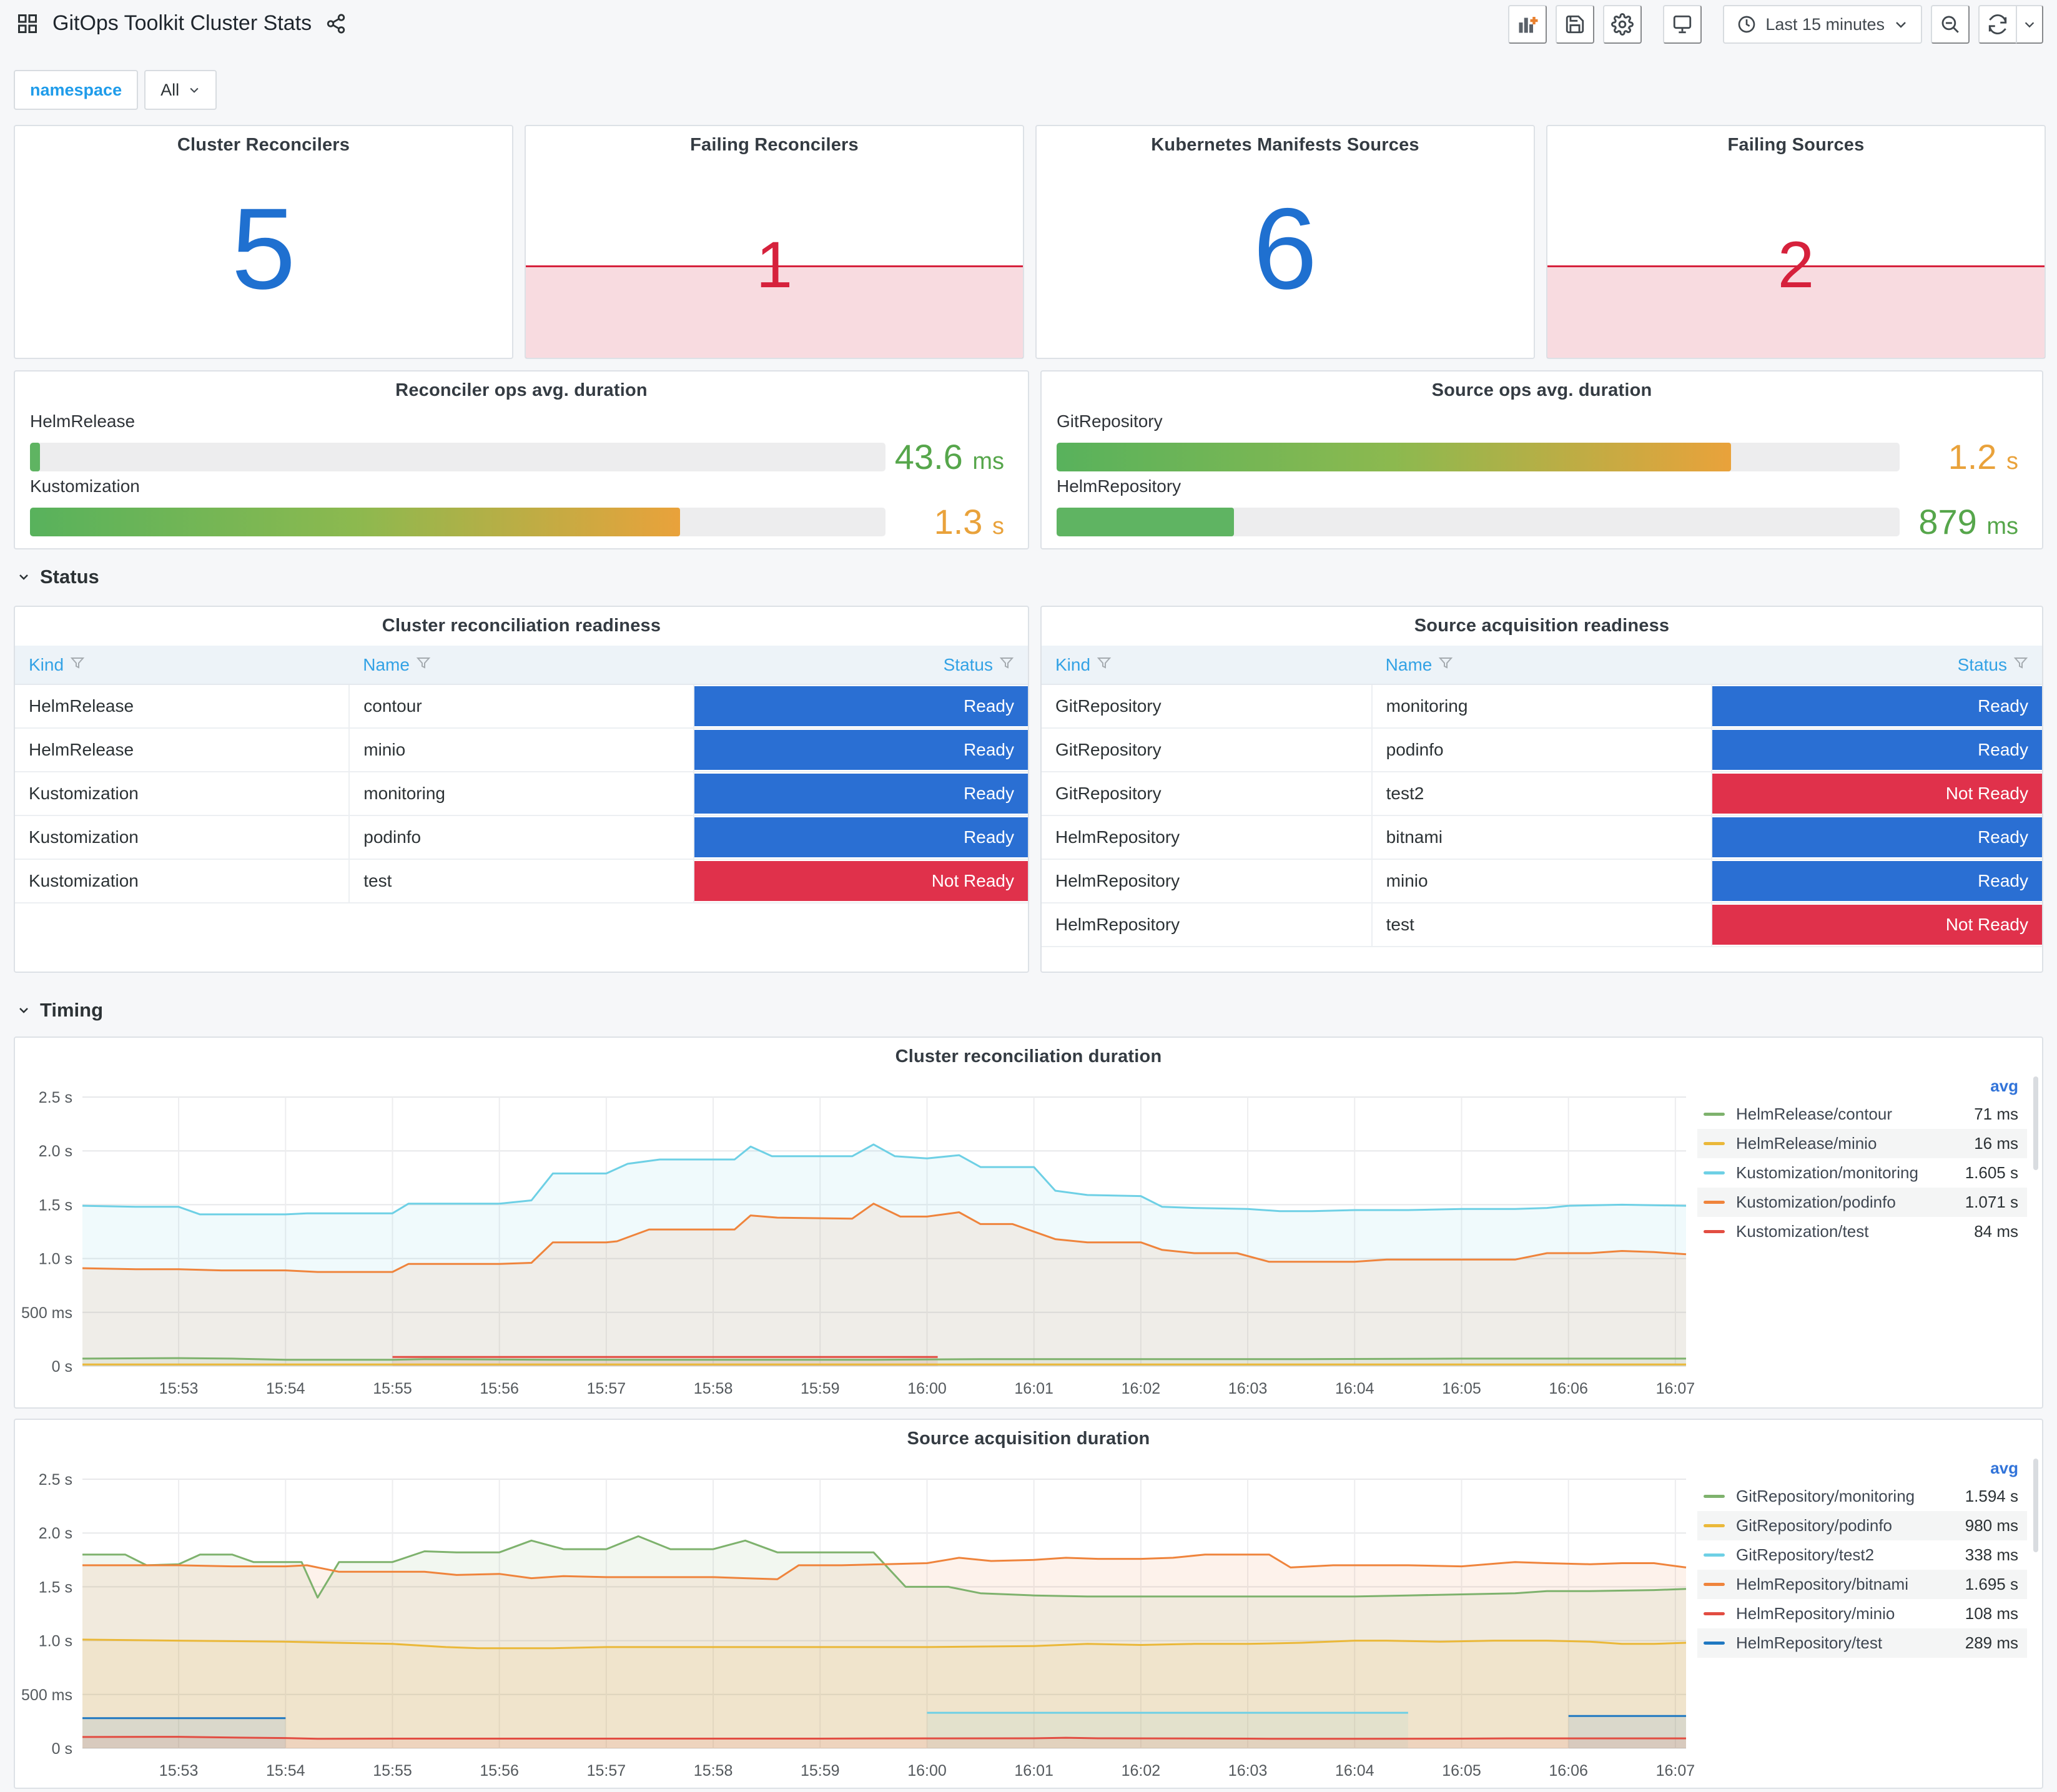 Image resolution: width=2057 pixels, height=1792 pixels. What do you see at coordinates (1286, 248) in the screenshot?
I see `stat-value: 6` at bounding box center [1286, 248].